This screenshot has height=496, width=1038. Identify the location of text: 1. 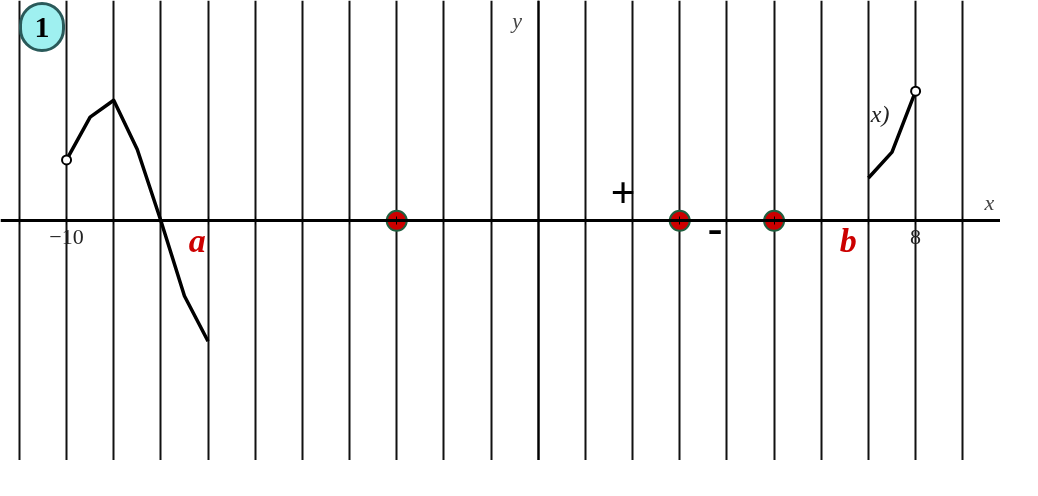
(42, 26).